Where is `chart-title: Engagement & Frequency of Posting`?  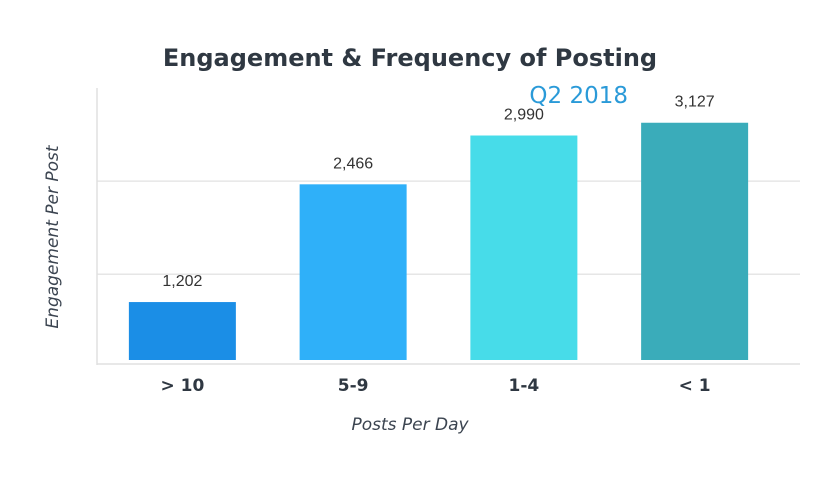
chart-title: Engagement & Frequency of Posting is located at coordinates (410, 58).